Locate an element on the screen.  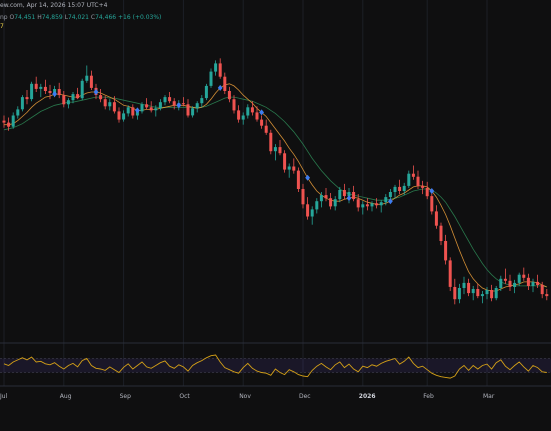
oscillator-pane is located at coordinates (275, 366).